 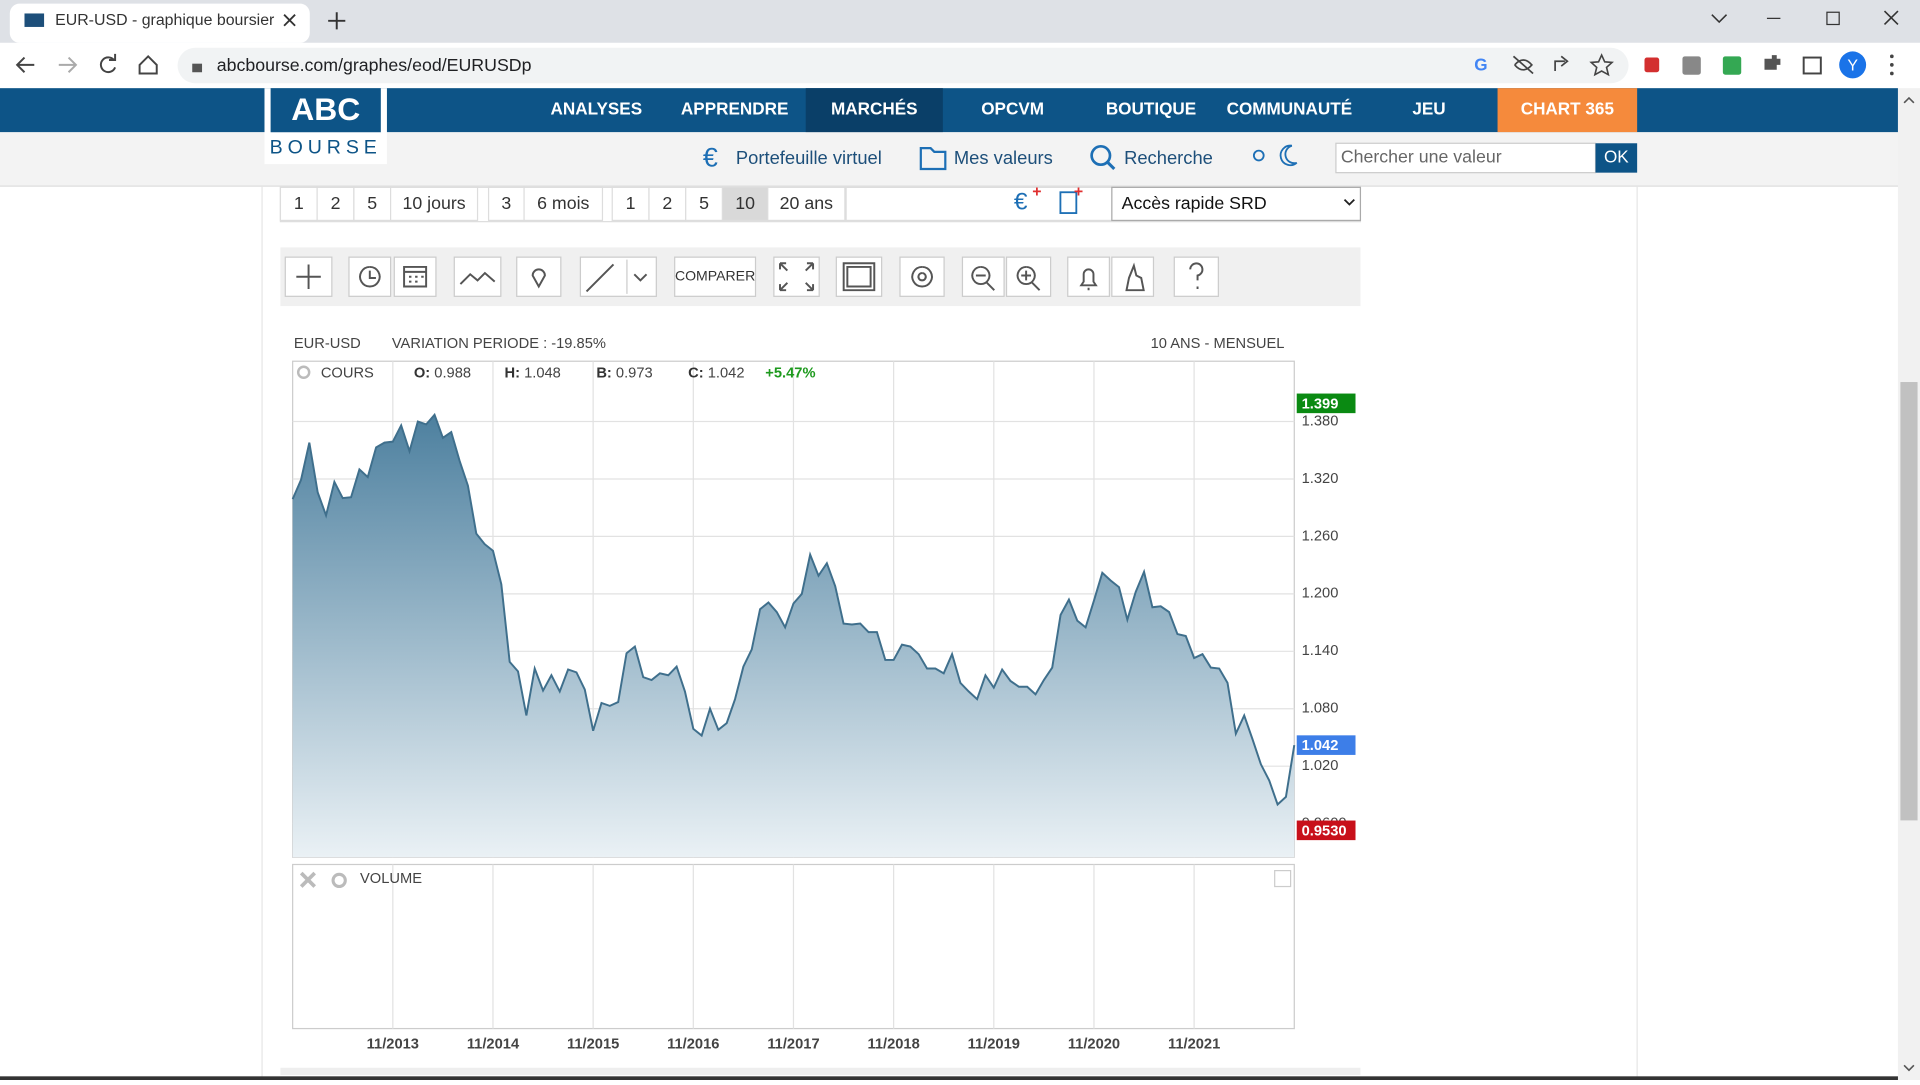 I want to click on nav-item: BOUTIQUE, so click(x=1151, y=109).